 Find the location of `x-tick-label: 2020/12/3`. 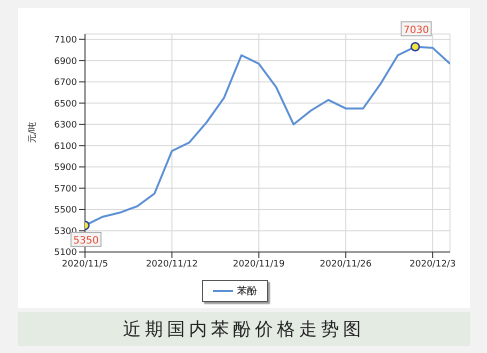

x-tick-label: 2020/12/3 is located at coordinates (433, 264).